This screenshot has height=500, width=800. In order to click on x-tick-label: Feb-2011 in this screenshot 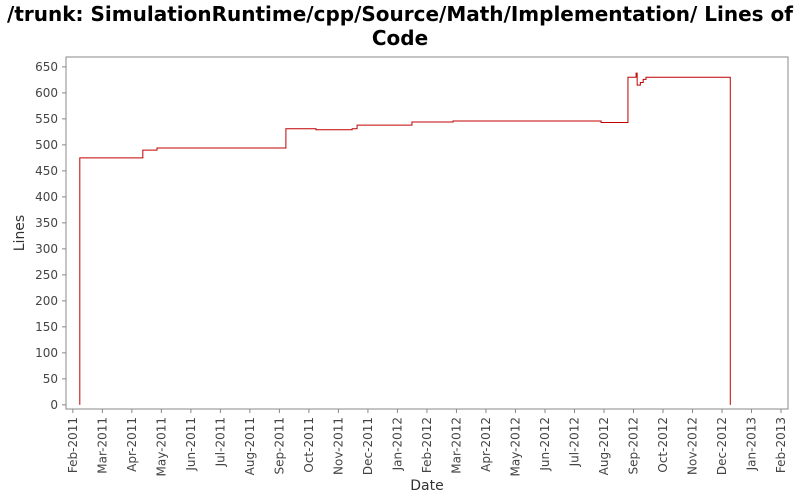, I will do `click(73, 445)`.